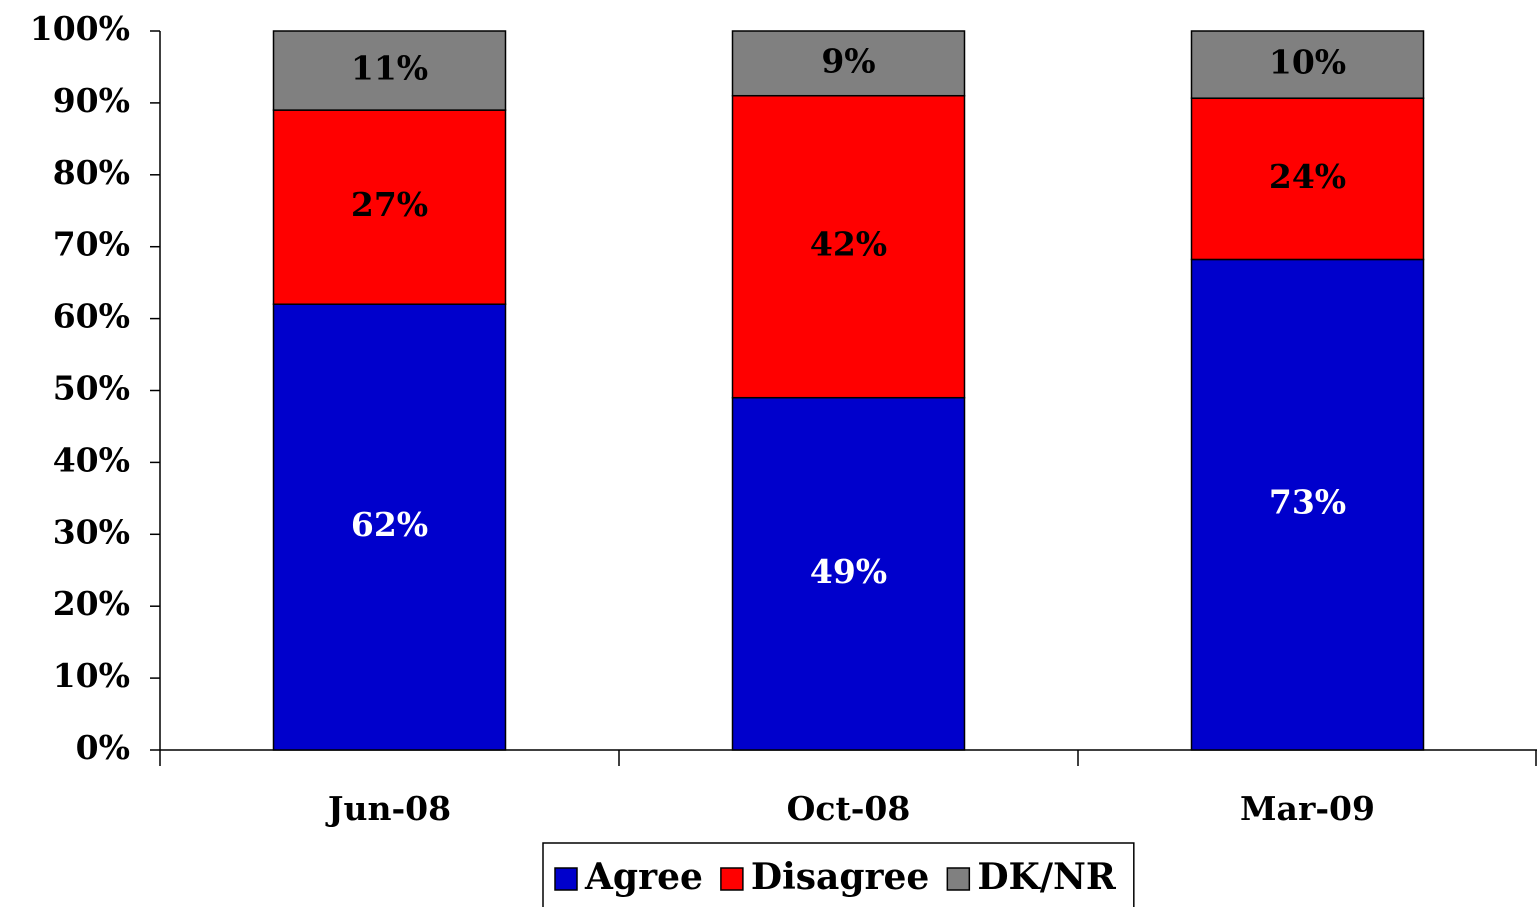 The height and width of the screenshot is (907, 1537). Describe the element at coordinates (91, 459) in the screenshot. I see `y-tick-label: 40%` at that location.